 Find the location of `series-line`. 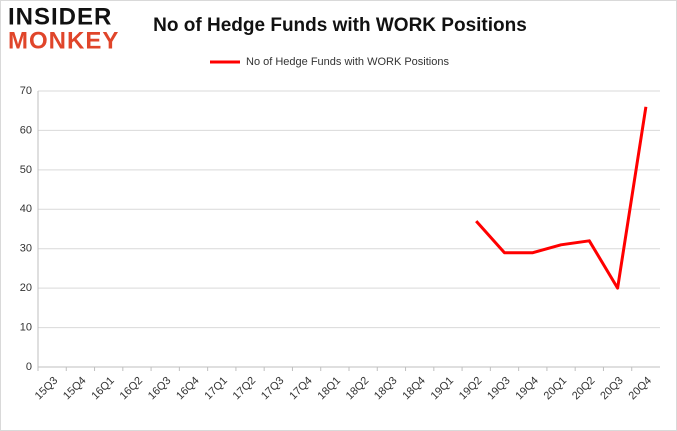

series-line is located at coordinates (561, 198).